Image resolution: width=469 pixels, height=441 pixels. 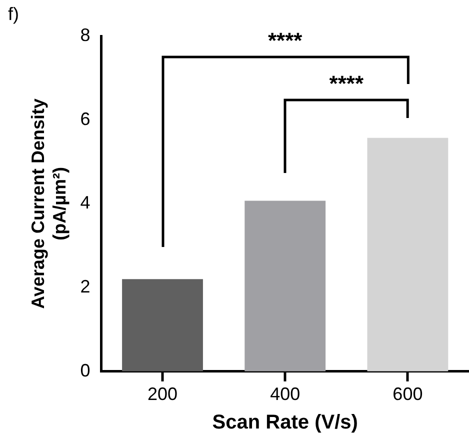 What do you see at coordinates (85, 370) in the screenshot?
I see `y-tick-label: 0` at bounding box center [85, 370].